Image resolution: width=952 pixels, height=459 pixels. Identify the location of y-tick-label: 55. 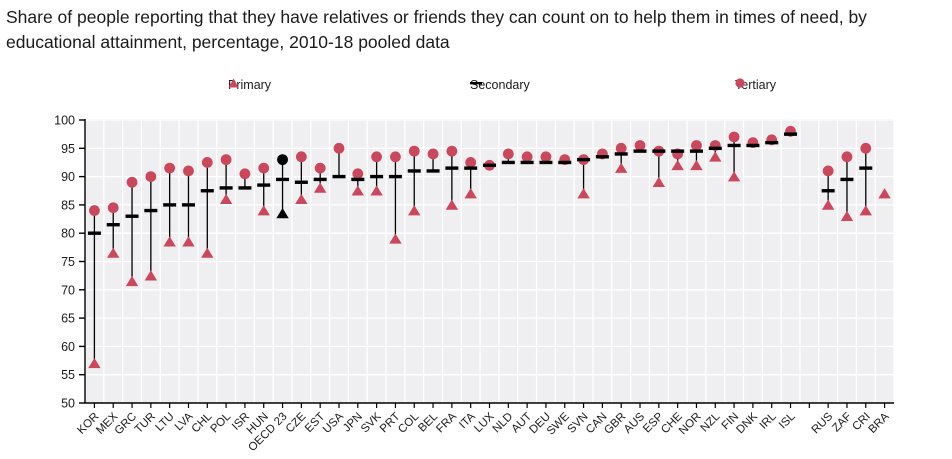
(68, 375).